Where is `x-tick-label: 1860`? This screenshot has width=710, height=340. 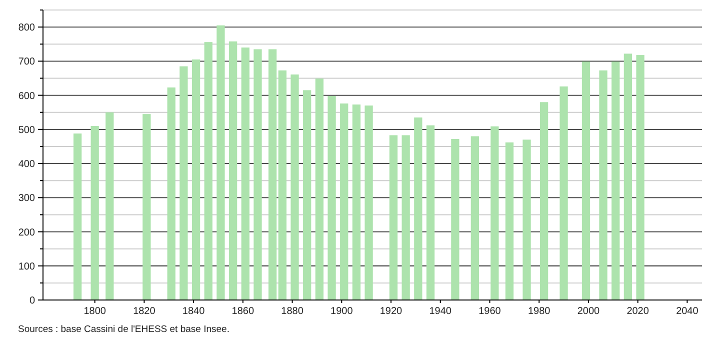 x-tick-label: 1860 is located at coordinates (243, 311).